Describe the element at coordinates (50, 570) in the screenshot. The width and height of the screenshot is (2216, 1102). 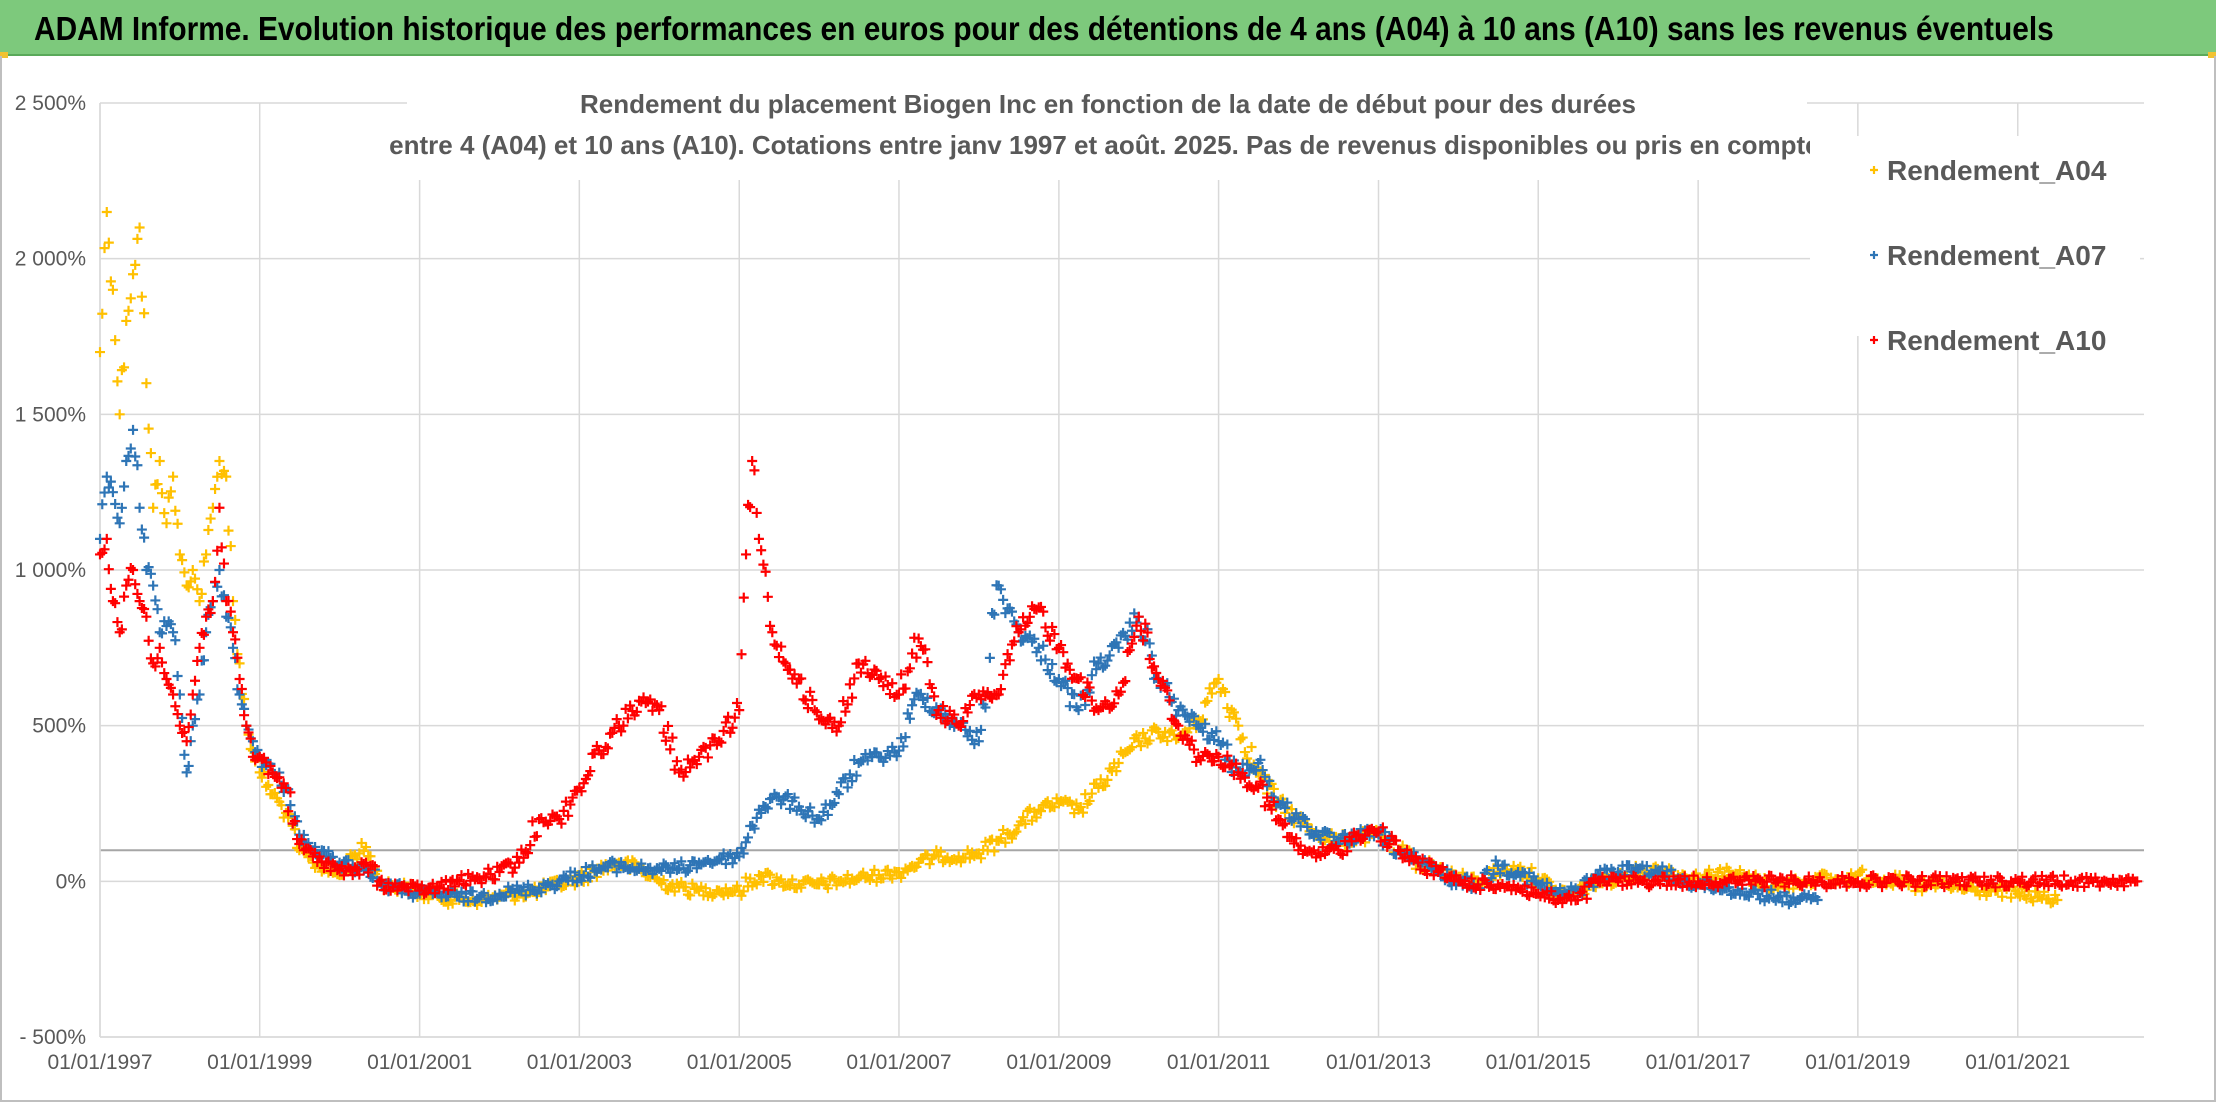
I see `y-axis: - 500% 0% 500% 1 000% 1 500% 2 000% 2 500%` at that location.